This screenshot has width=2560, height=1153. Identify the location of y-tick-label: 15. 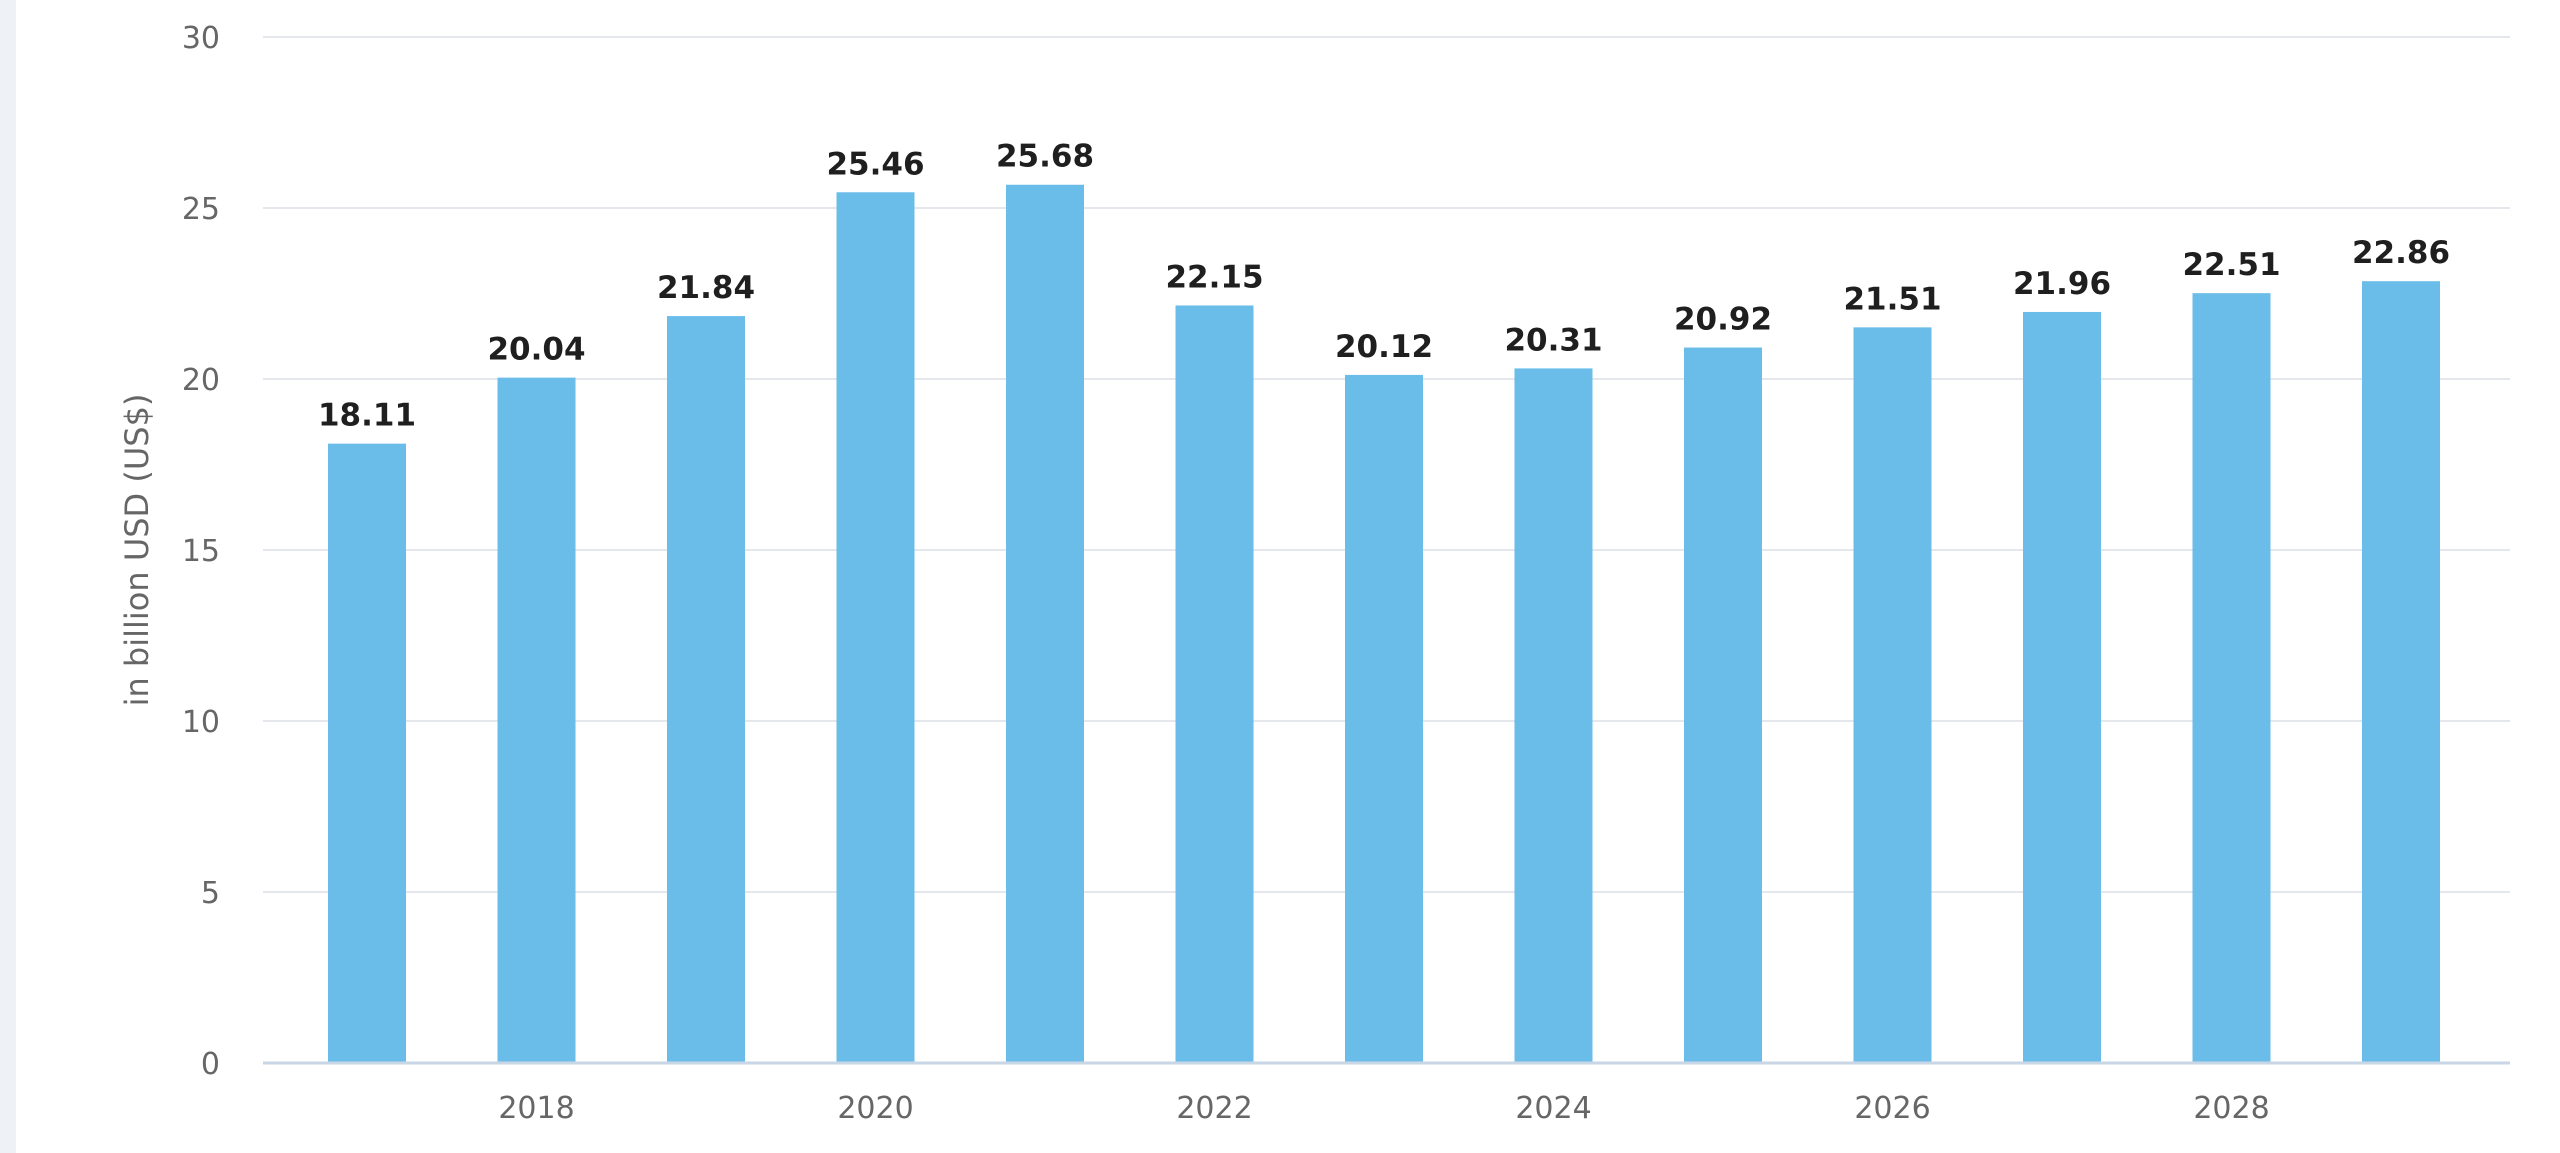
(201, 551).